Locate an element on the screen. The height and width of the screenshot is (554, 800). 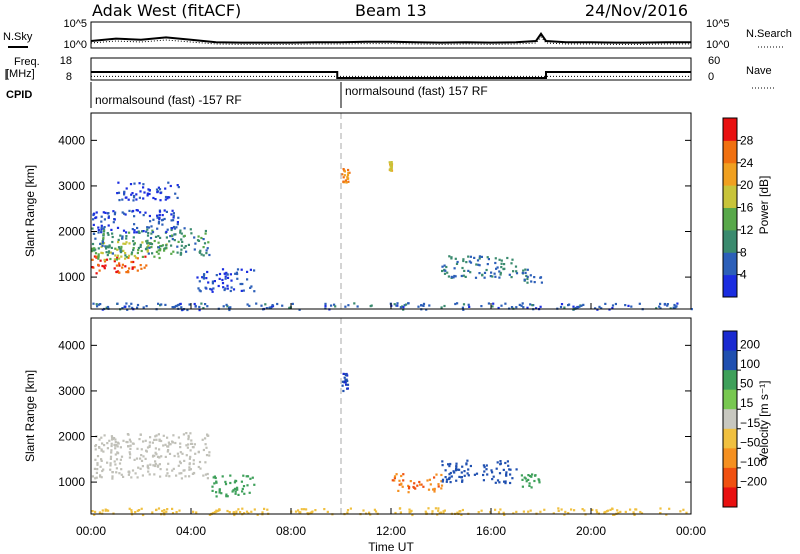
power-colorbar-label: Power [dB] is located at coordinates (764, 205).